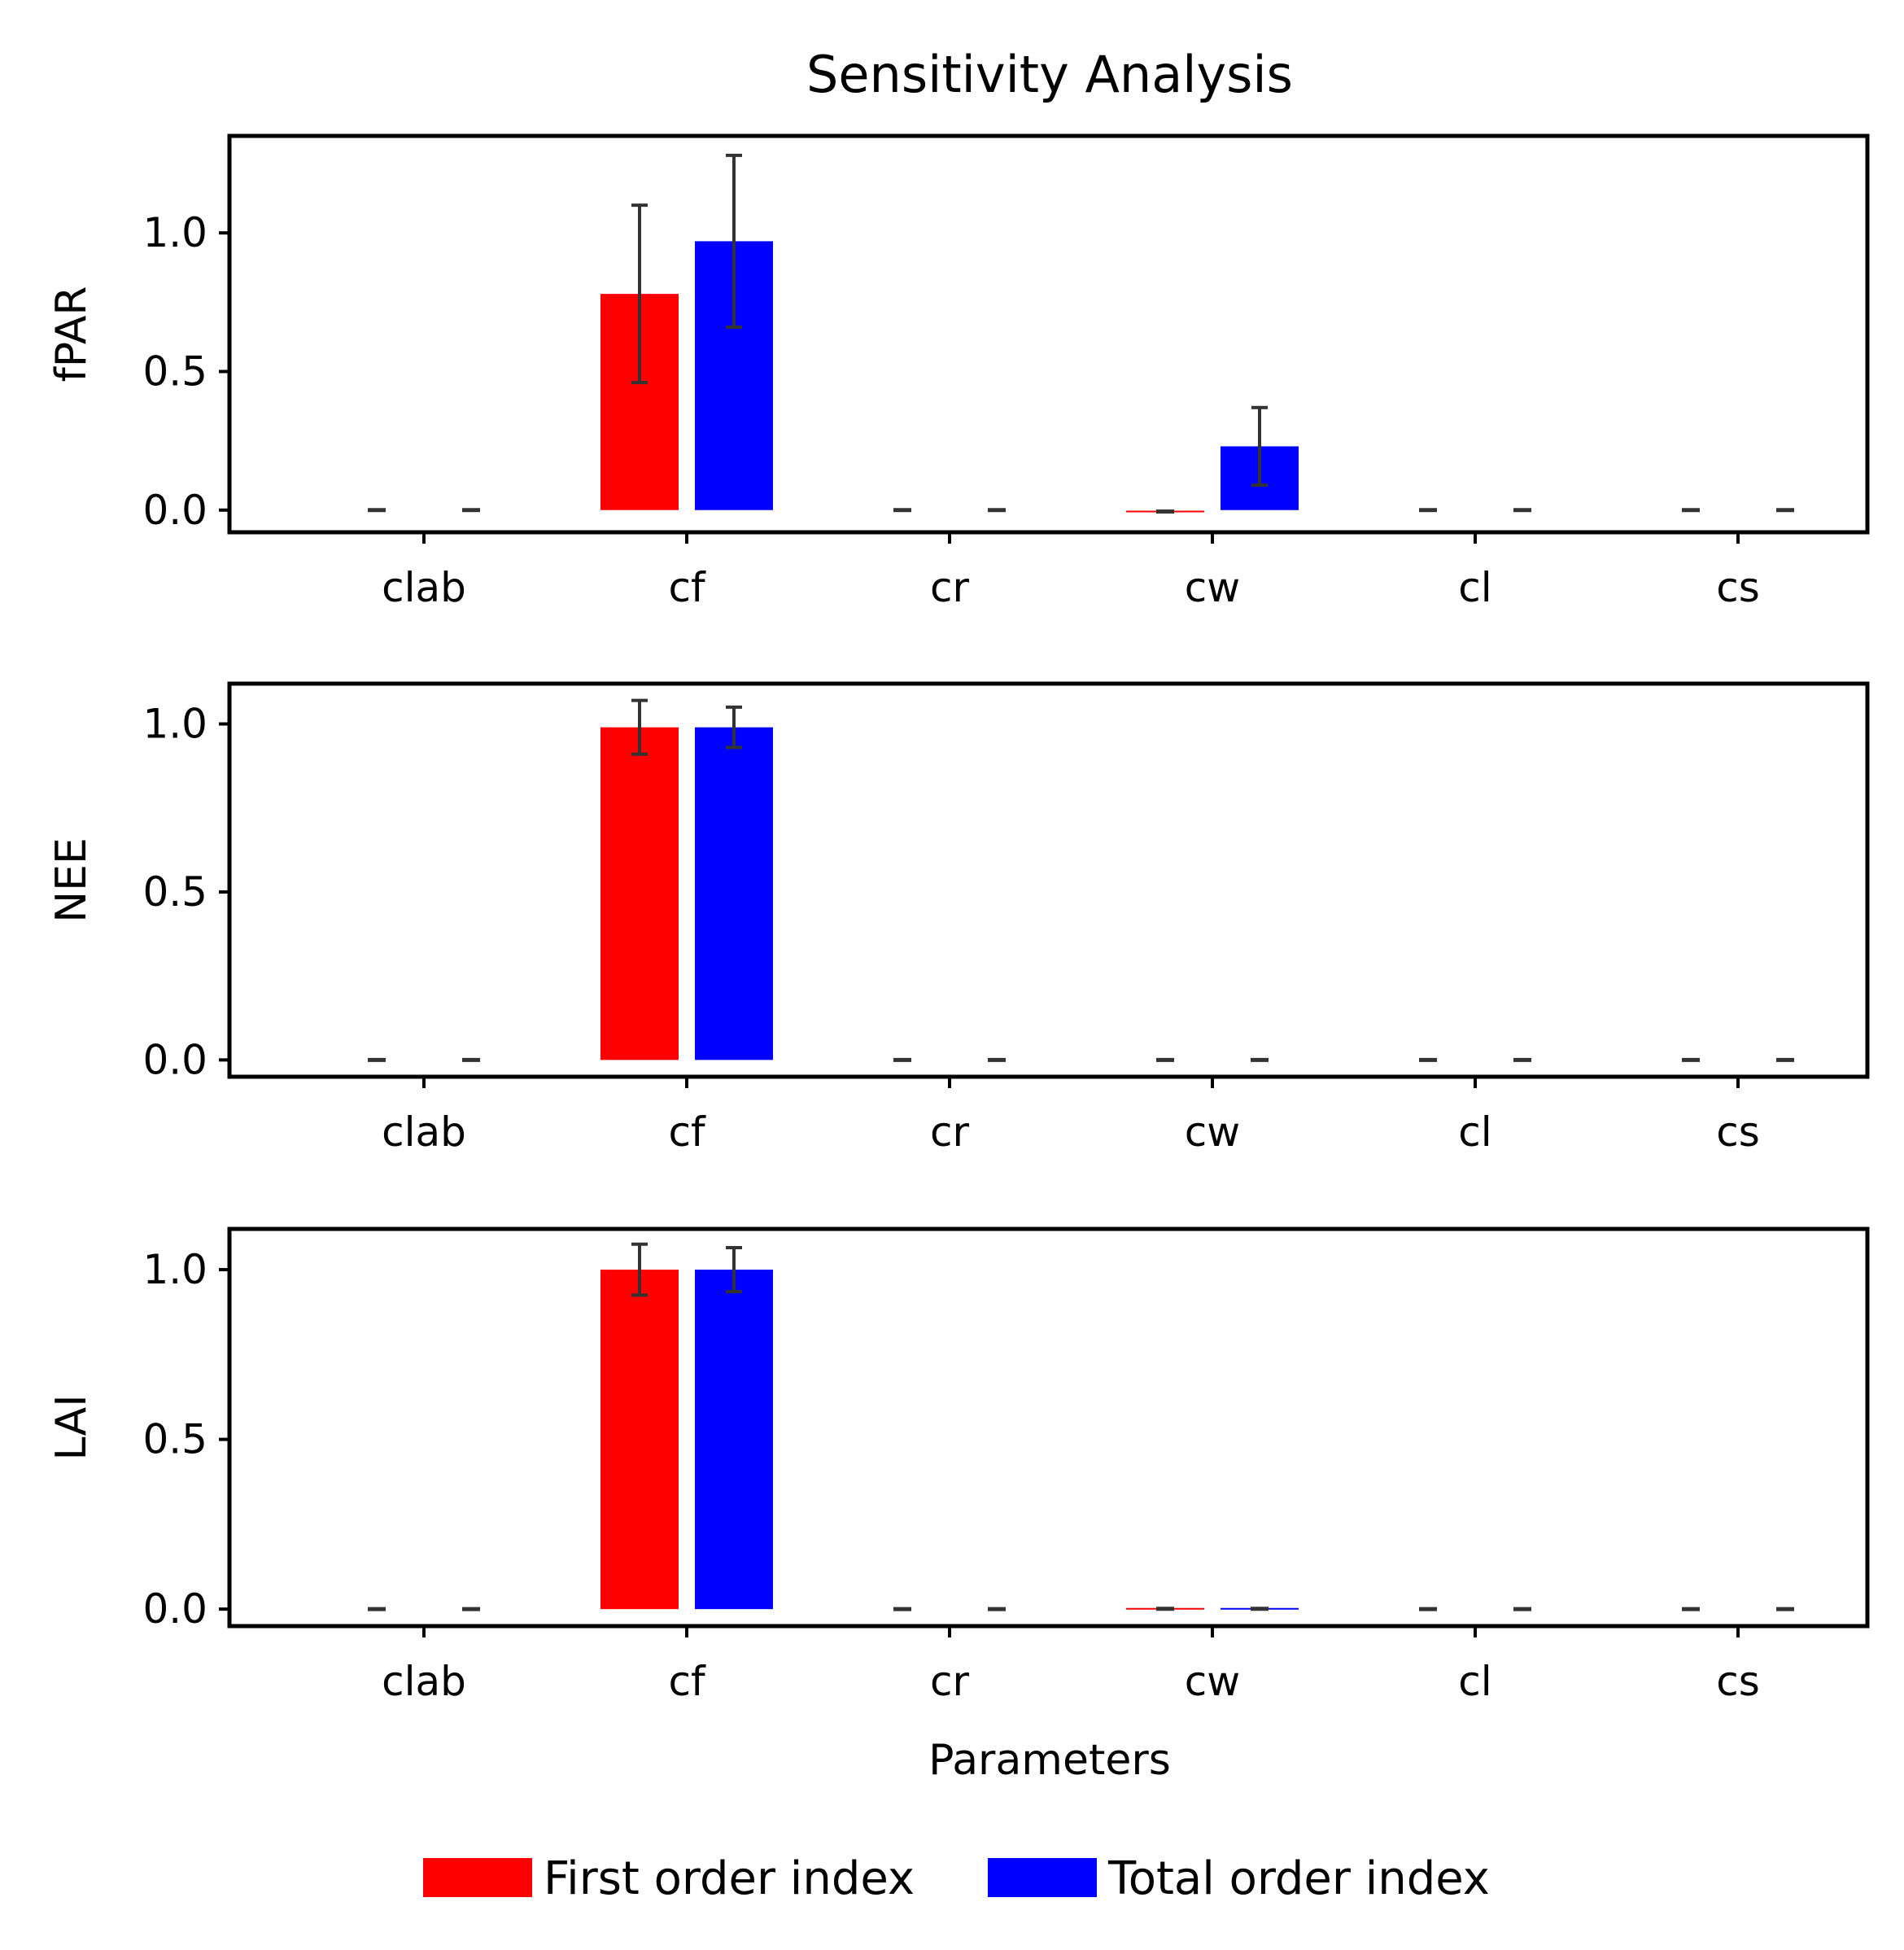 This screenshot has width=1904, height=1950. Describe the element at coordinates (957, 1878) in the screenshot. I see `legend: First order index Total order index` at that location.